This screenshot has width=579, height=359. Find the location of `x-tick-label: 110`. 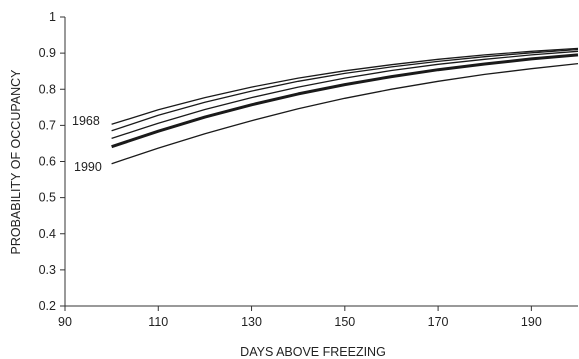

x-tick-label: 110 is located at coordinates (158, 322).